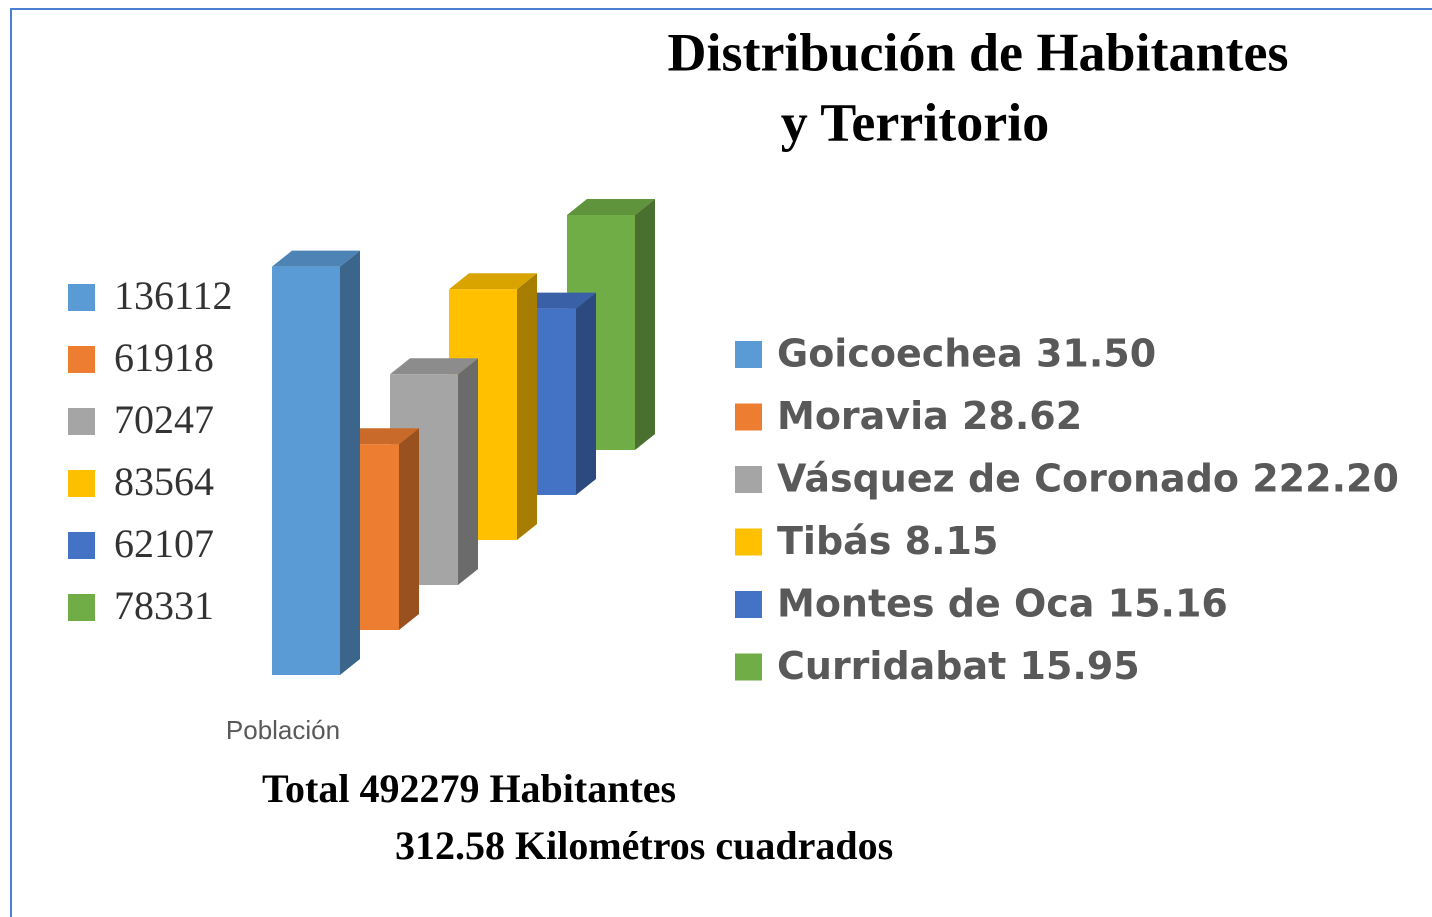 The image size is (1432, 917). What do you see at coordinates (1002, 604) in the screenshot?
I see `legend-label: Montes de Oca 15.16` at bounding box center [1002, 604].